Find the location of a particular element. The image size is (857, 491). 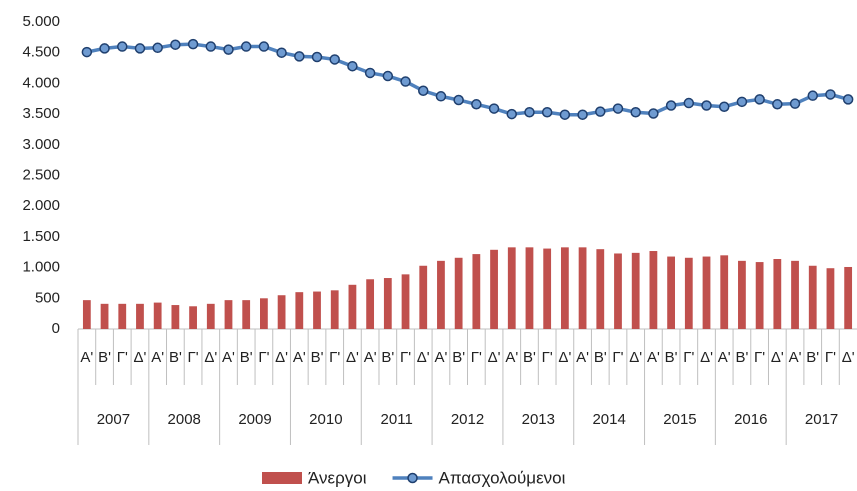

y-tick-label: 3.000 is located at coordinates (41, 144).